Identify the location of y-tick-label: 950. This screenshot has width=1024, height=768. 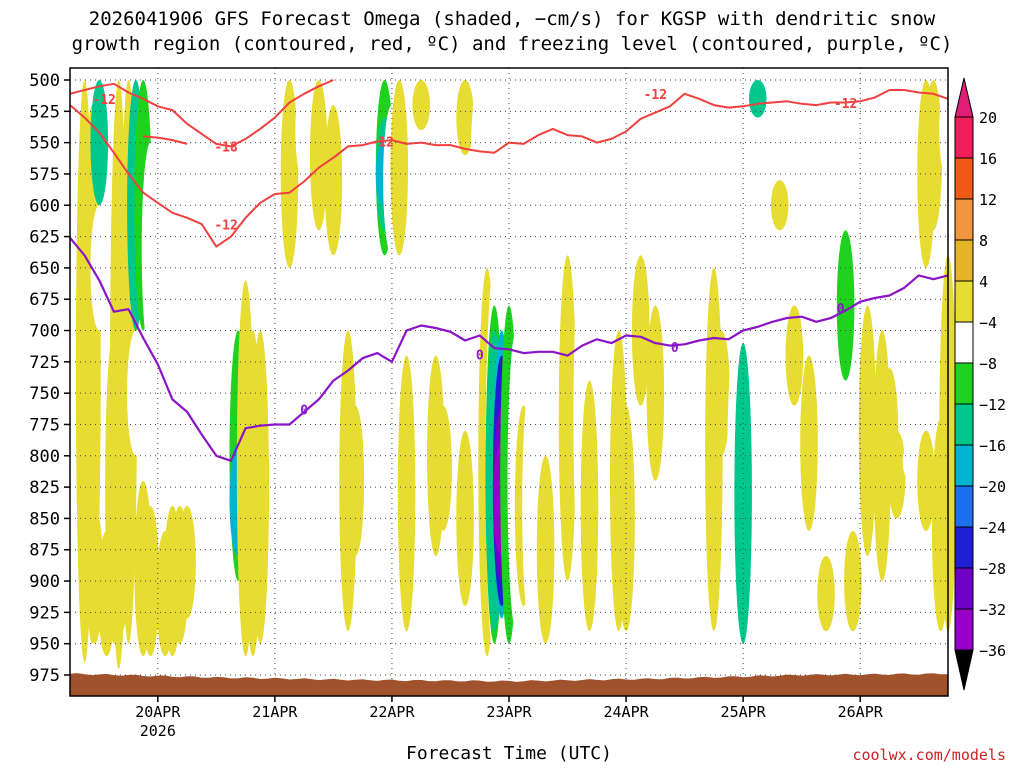
(44, 645).